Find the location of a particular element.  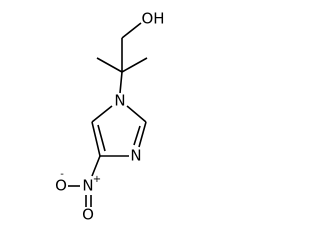

charge-label: - is located at coordinates (62, 174).